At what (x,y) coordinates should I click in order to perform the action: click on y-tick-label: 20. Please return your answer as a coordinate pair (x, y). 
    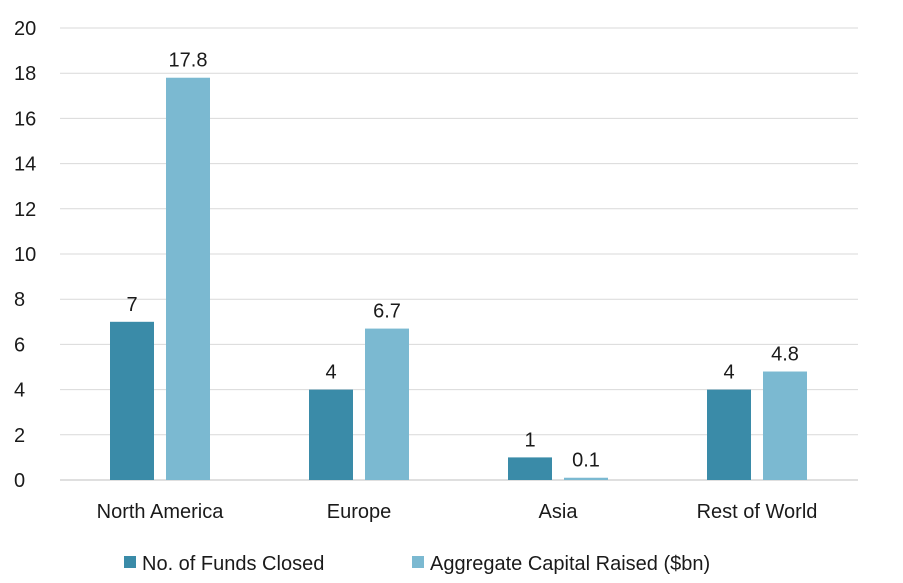
    Looking at the image, I should click on (25, 29).